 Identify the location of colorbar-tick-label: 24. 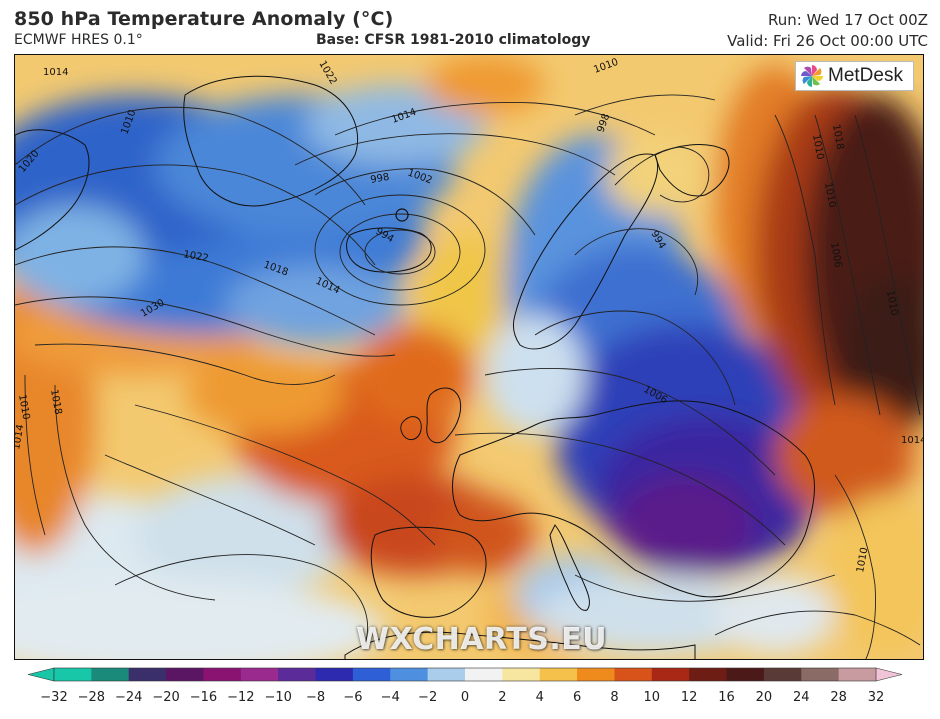
(801, 697).